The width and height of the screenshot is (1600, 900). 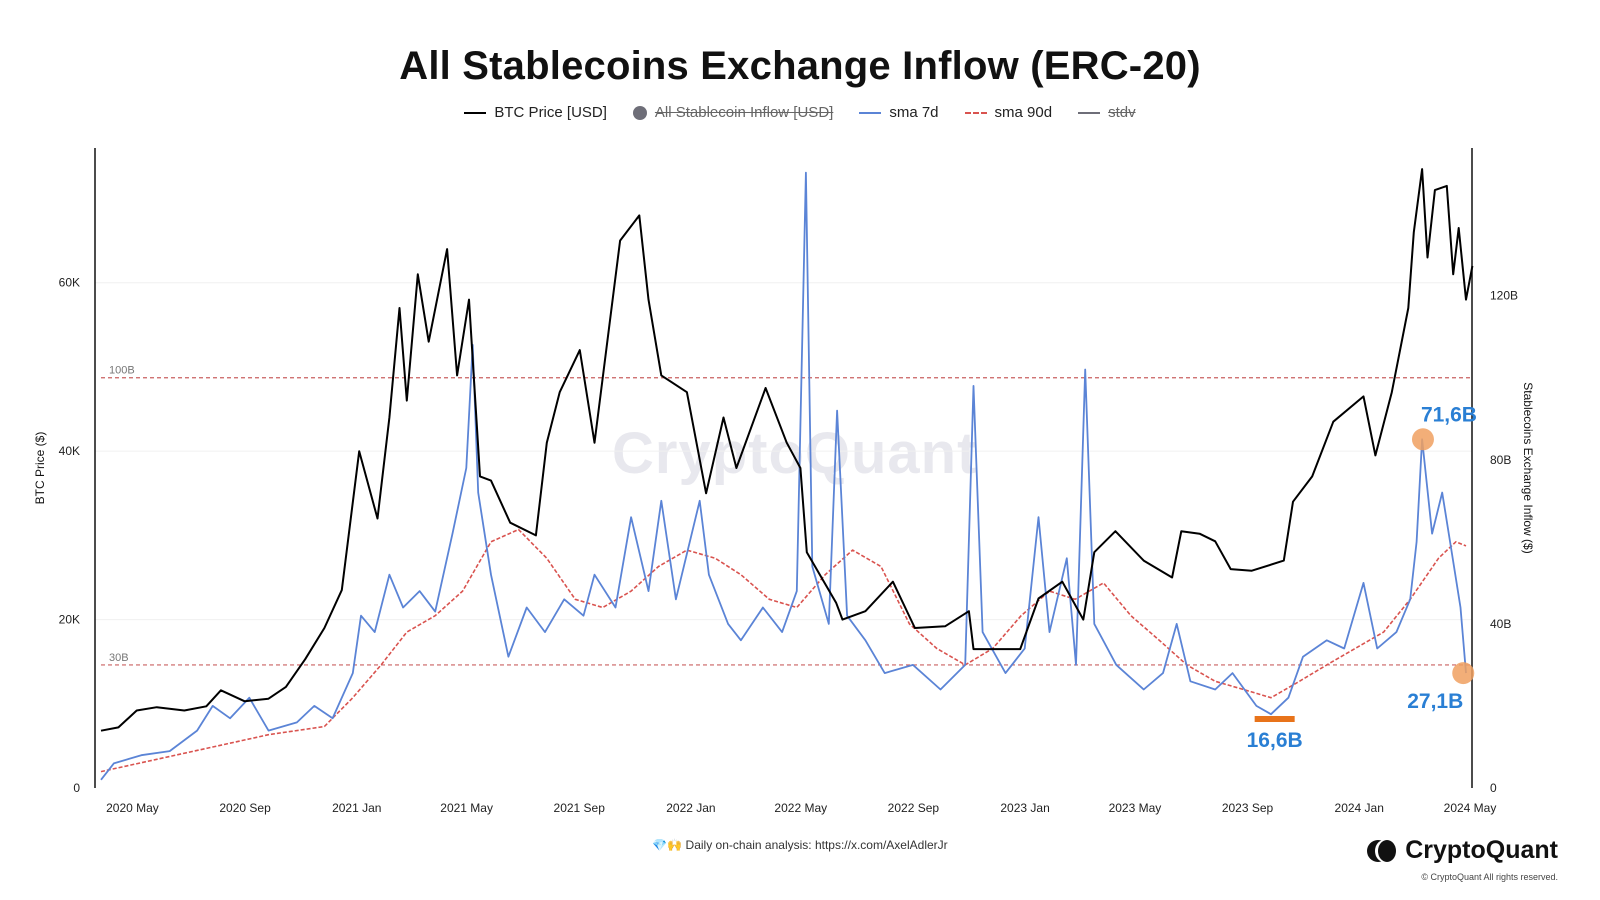 What do you see at coordinates (1500, 624) in the screenshot?
I see `y-right-tick-label: 40B` at bounding box center [1500, 624].